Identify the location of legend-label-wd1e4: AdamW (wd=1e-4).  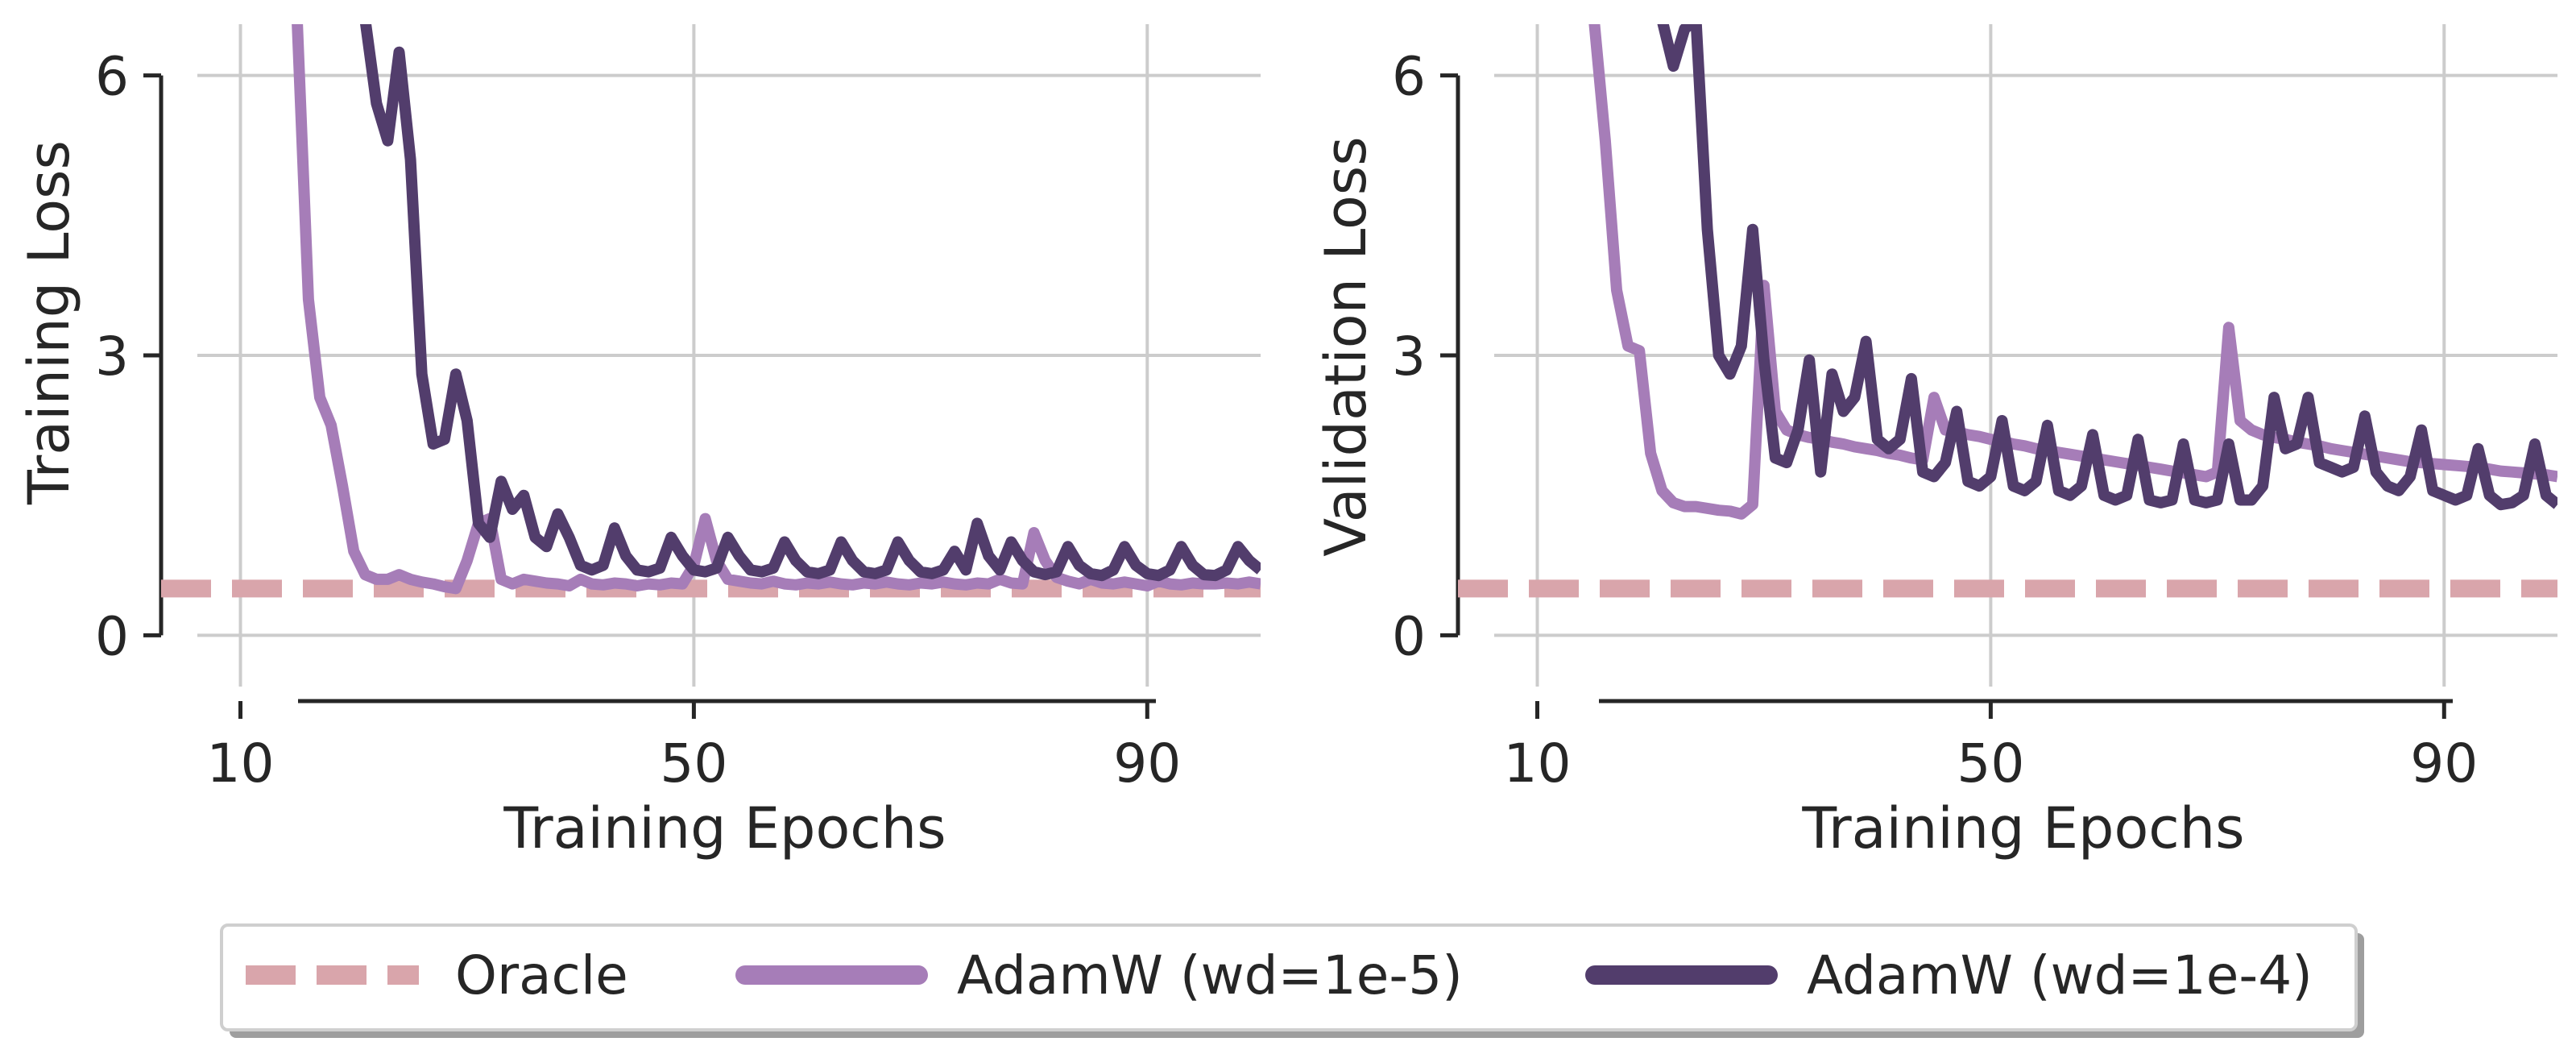
(2060, 975).